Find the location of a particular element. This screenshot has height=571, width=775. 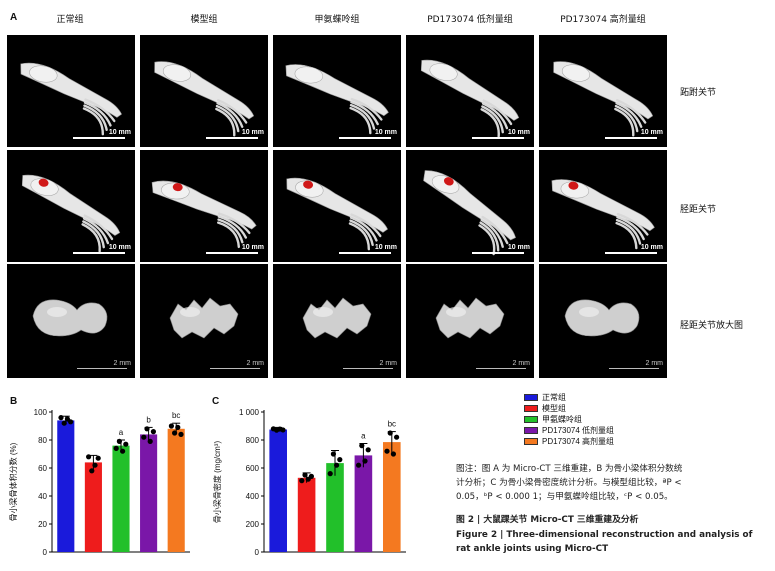

significance-label: b is located at coordinates (148, 419).